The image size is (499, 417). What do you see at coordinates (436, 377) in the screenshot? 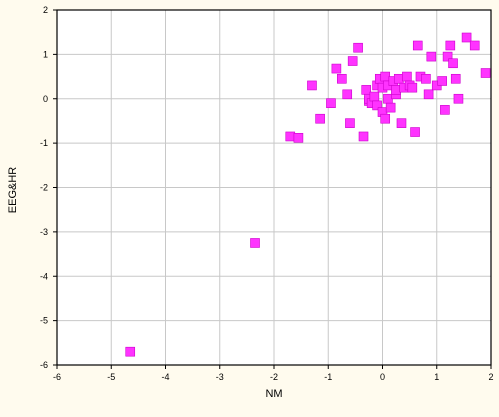
I see `x-tick-label: 1` at bounding box center [436, 377].